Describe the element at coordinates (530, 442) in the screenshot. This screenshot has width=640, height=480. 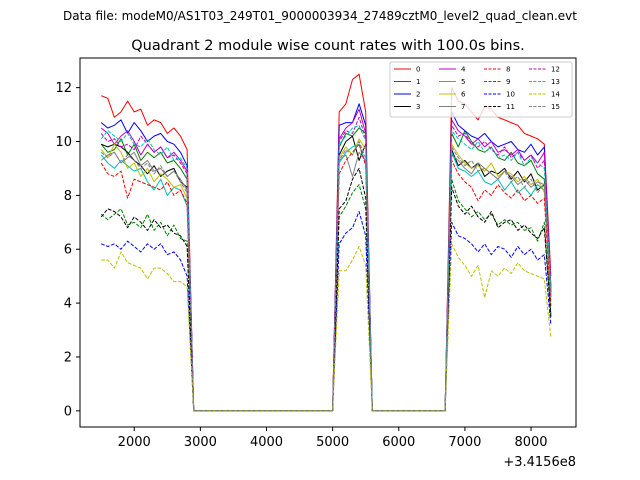
I see `x-tick-label: 8000` at that location.